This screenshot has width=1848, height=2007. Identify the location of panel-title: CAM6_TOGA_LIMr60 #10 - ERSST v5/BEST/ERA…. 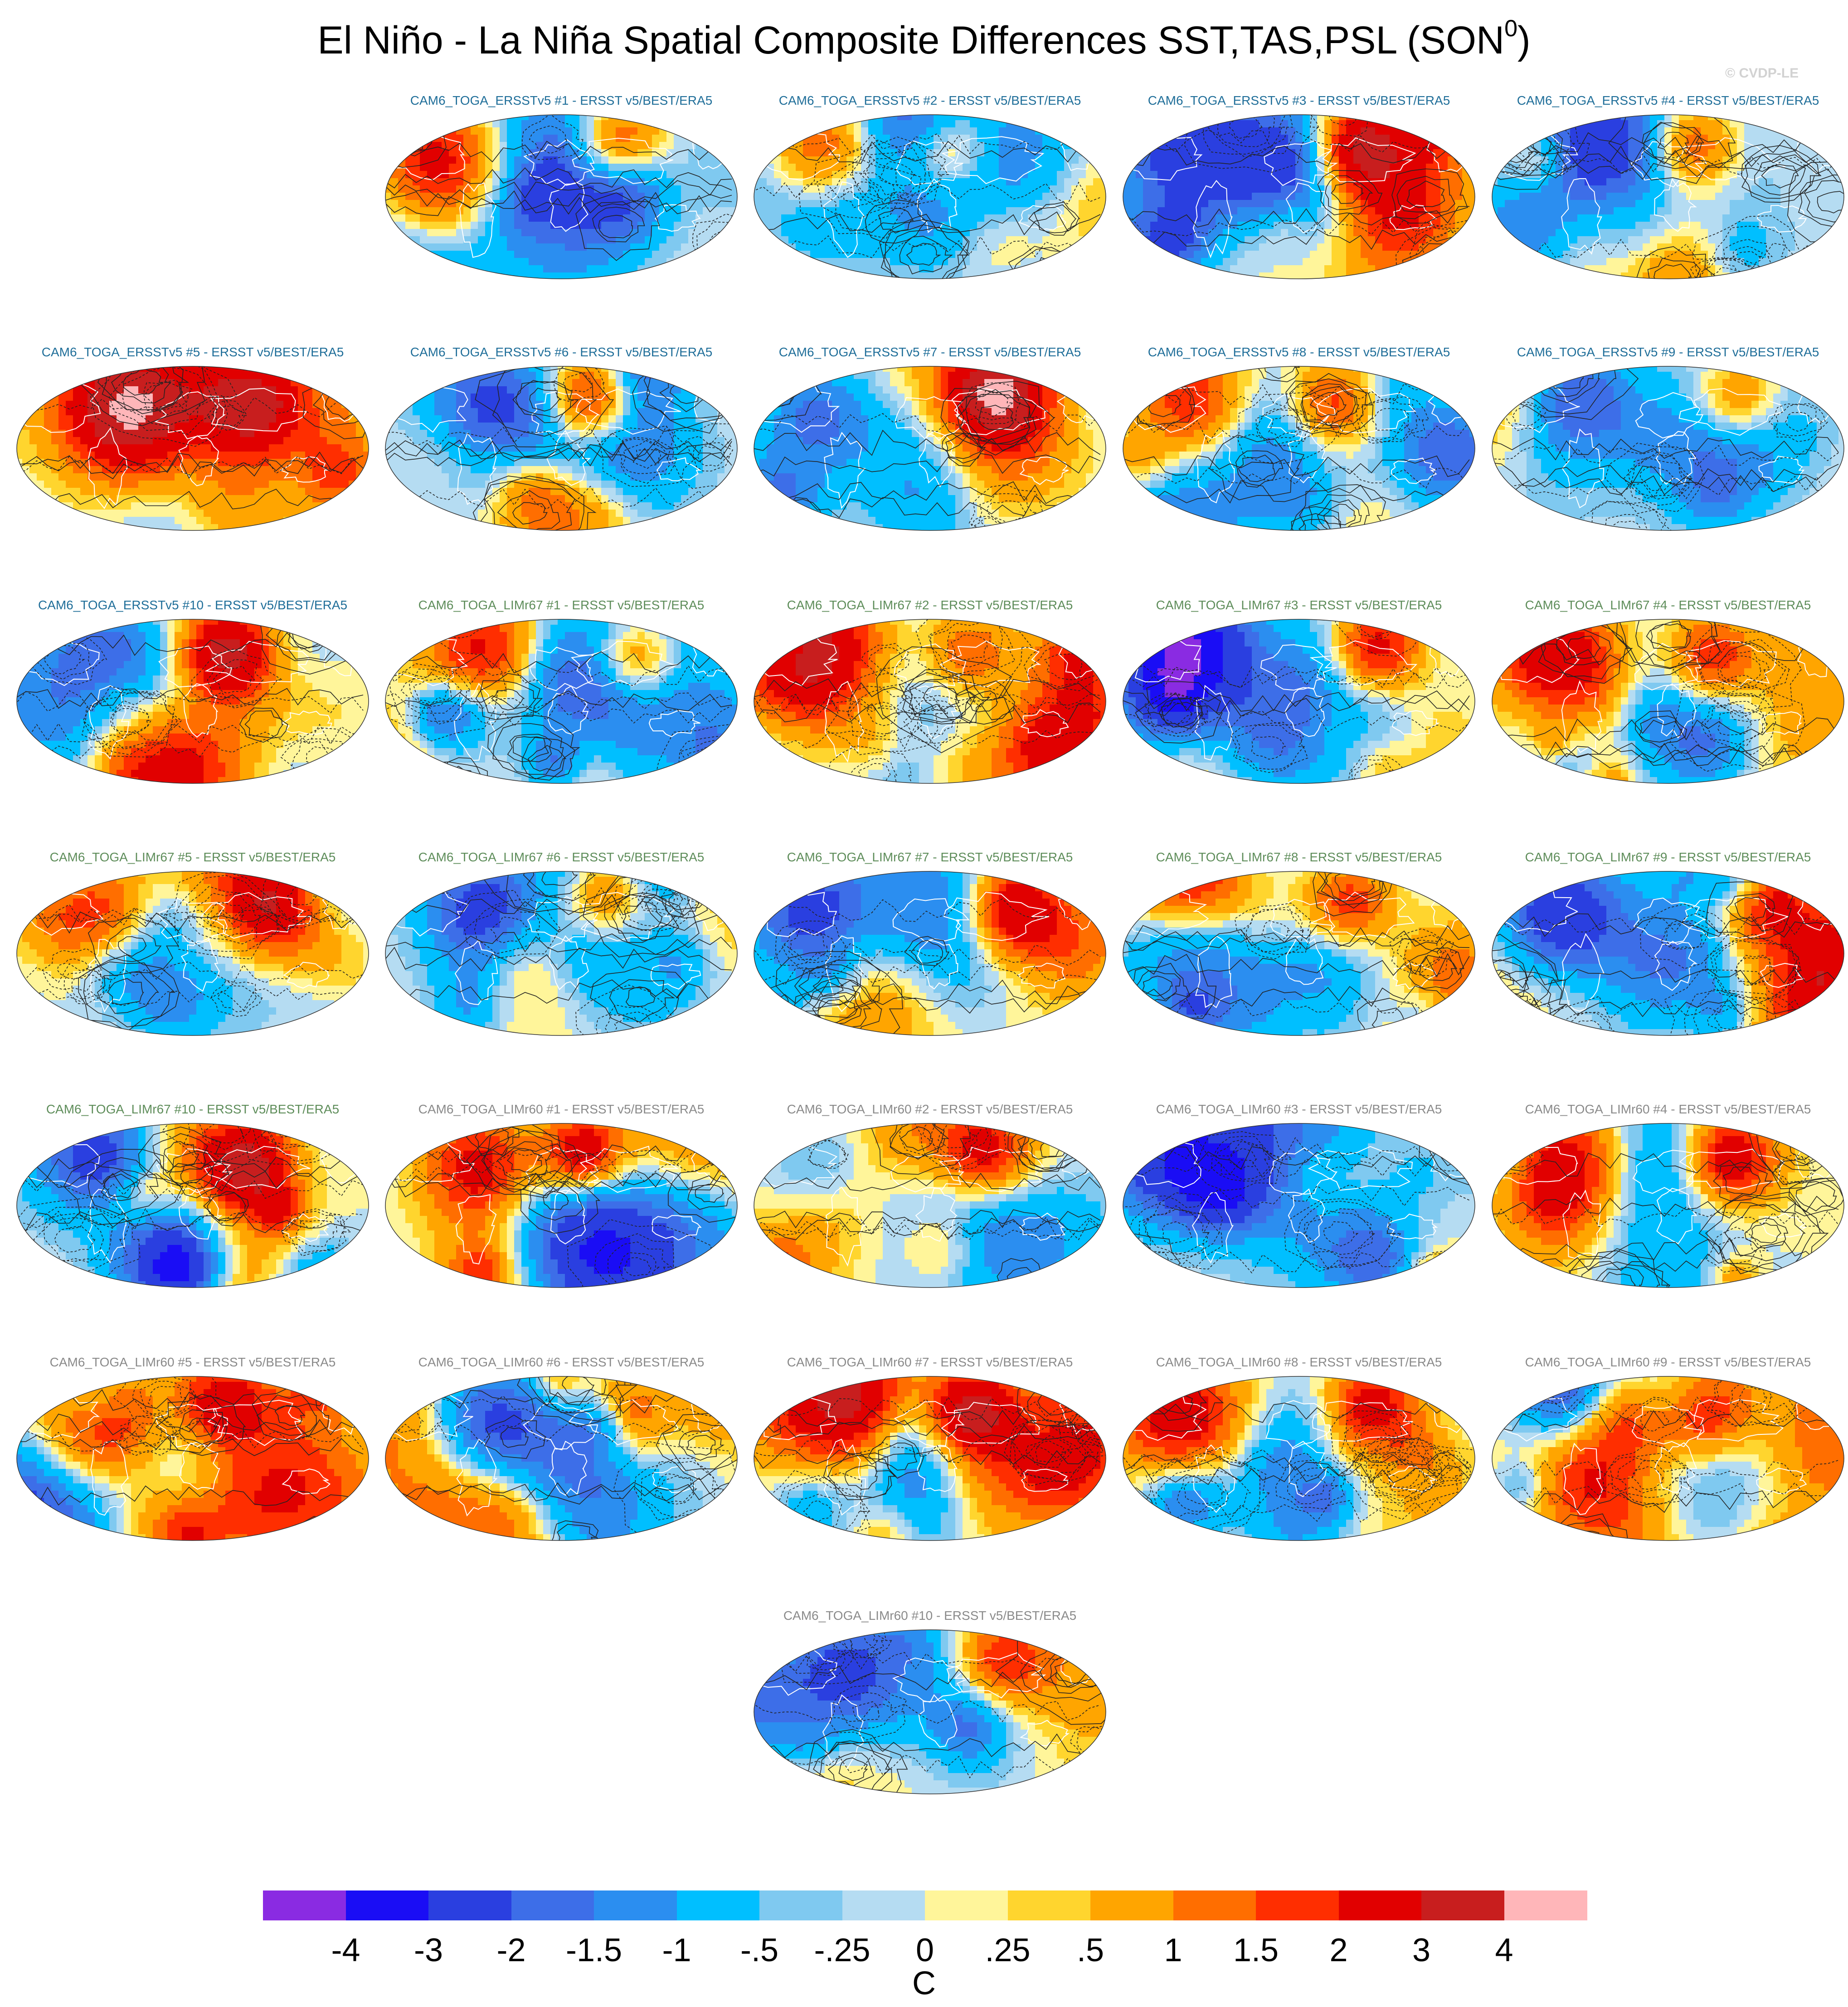
(930, 1615).